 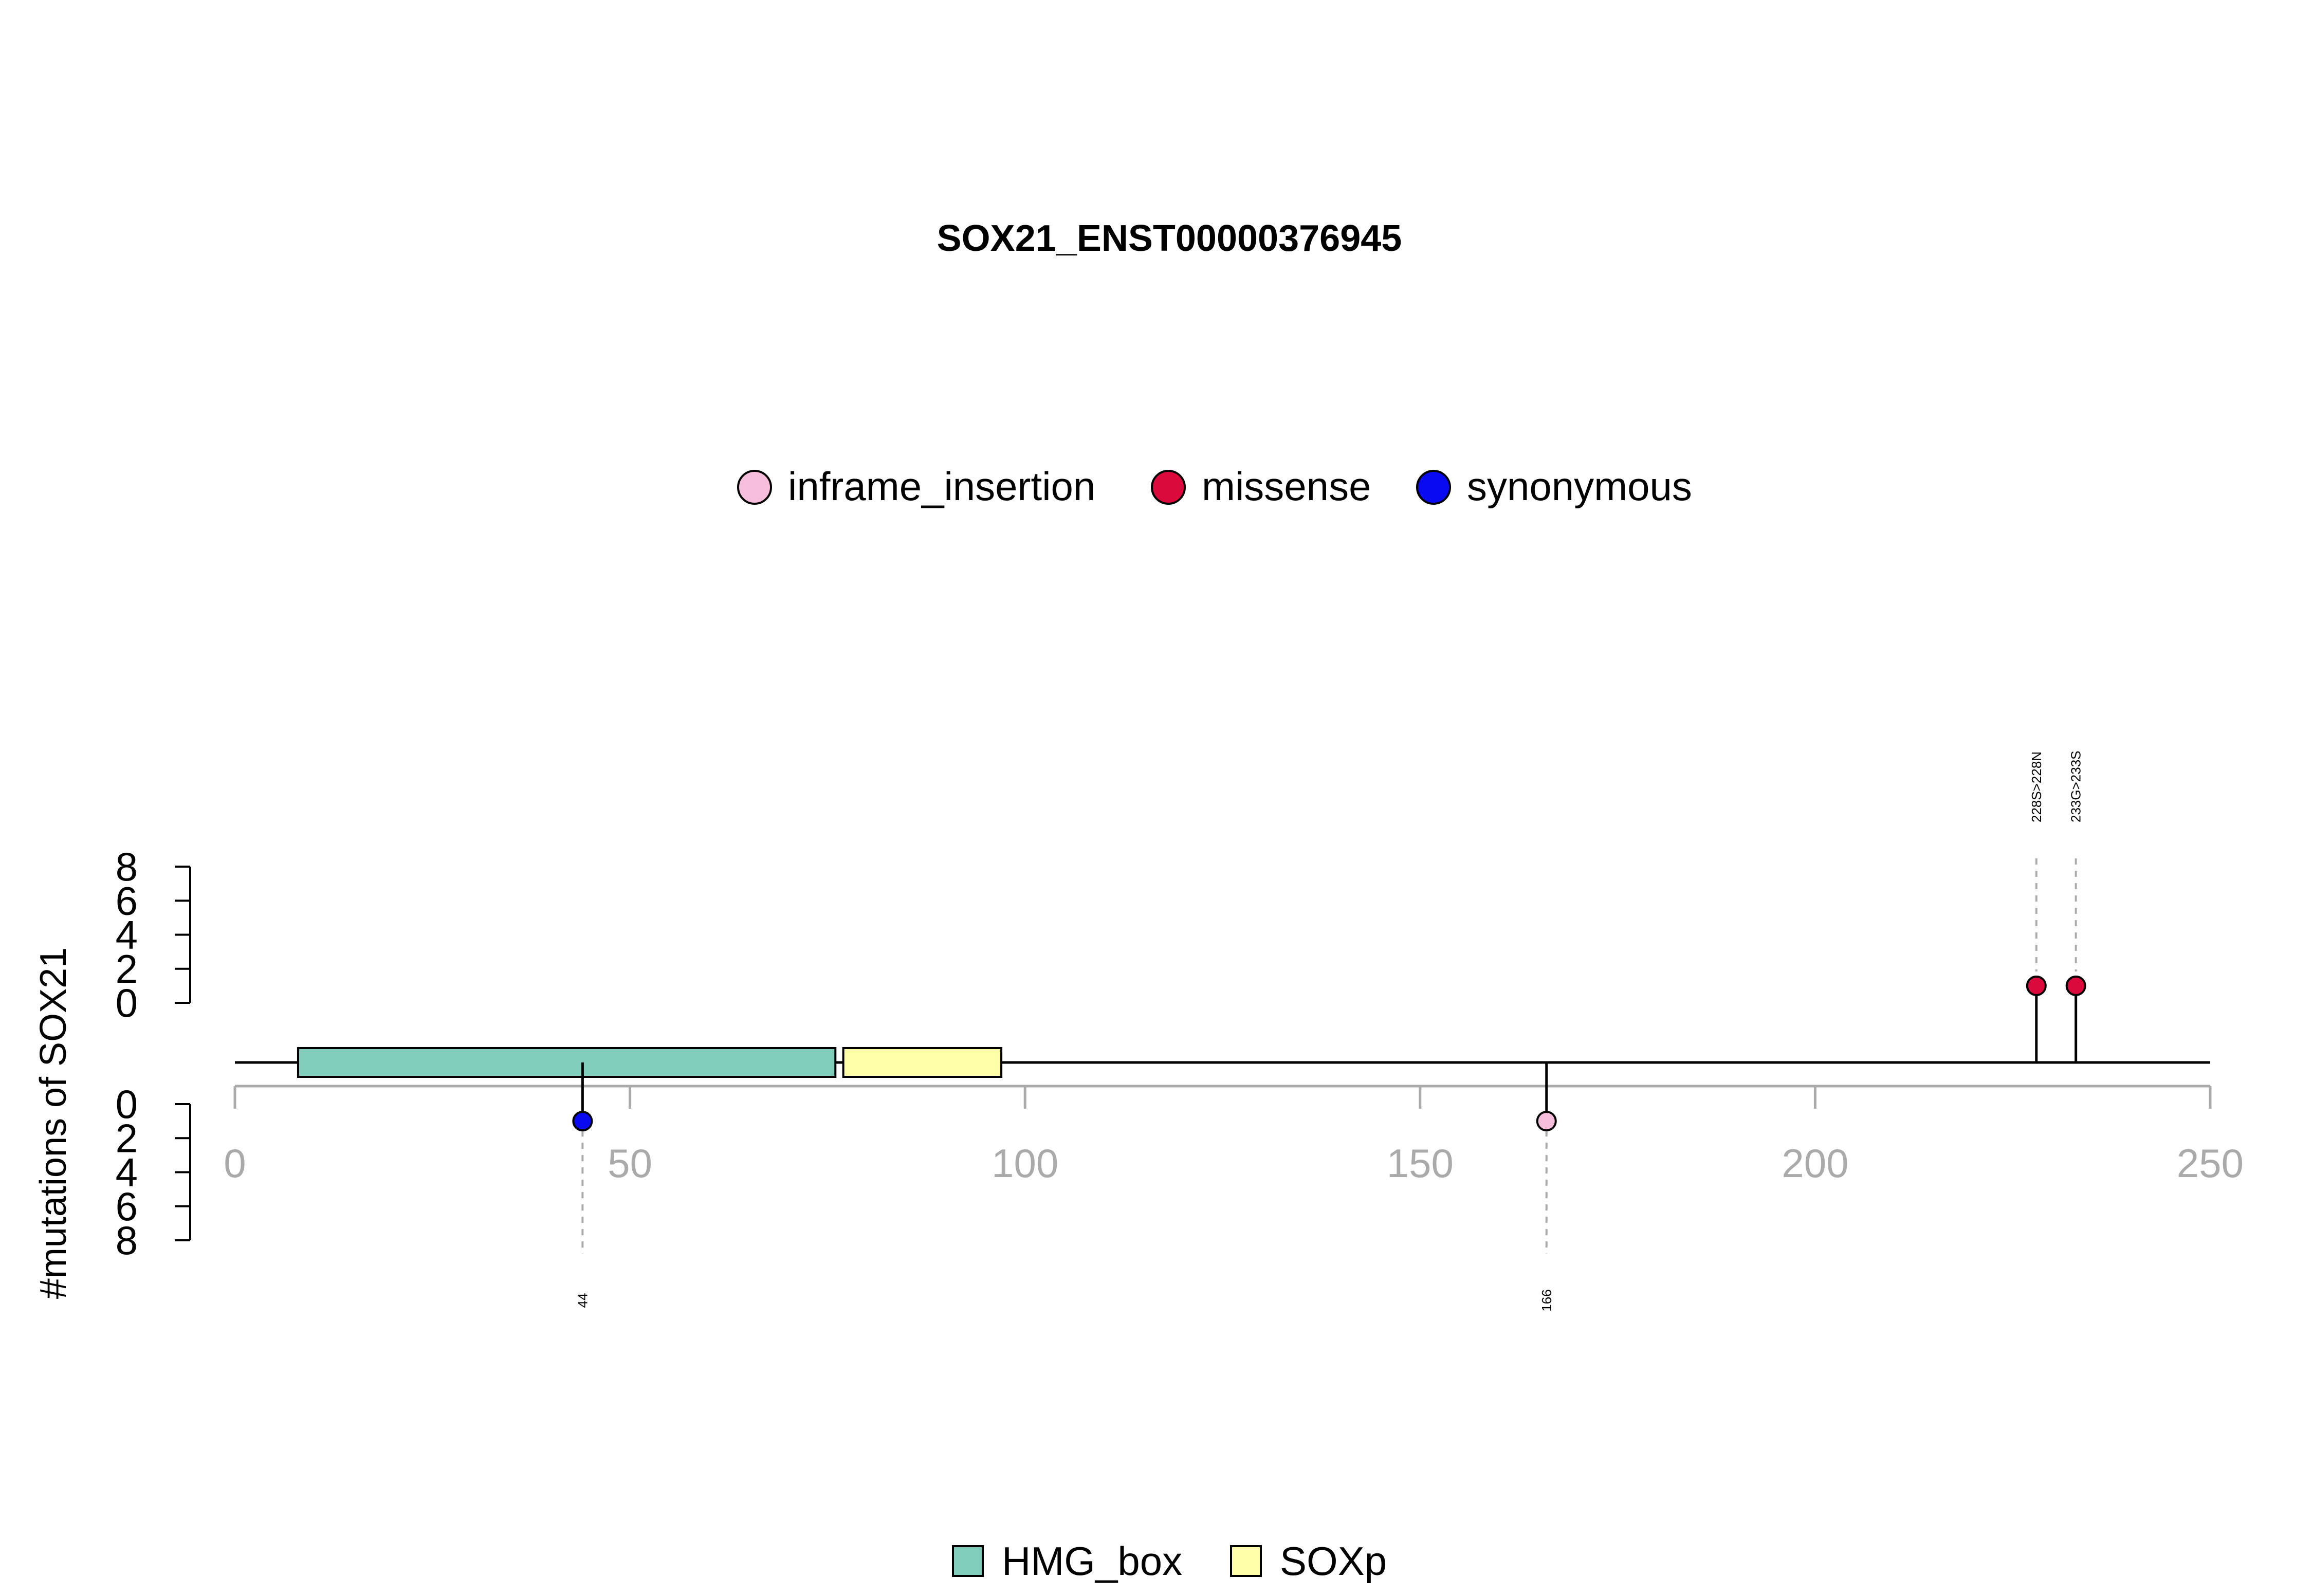 What do you see at coordinates (941, 487) in the screenshot?
I see `legend-label-inframe_insertion: inframe_insertion` at bounding box center [941, 487].